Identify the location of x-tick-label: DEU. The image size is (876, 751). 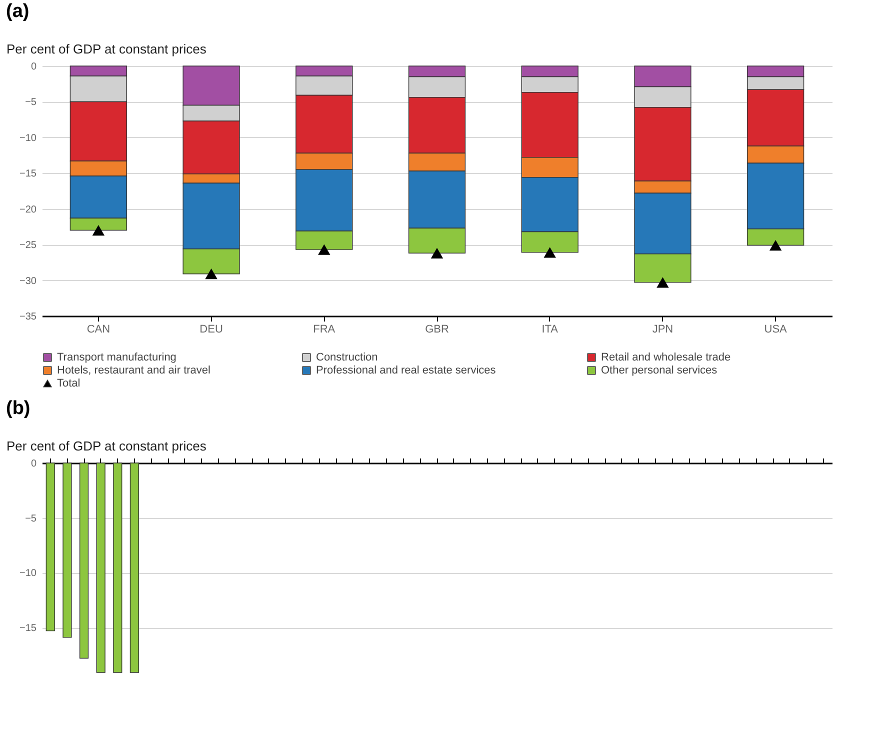
(211, 330).